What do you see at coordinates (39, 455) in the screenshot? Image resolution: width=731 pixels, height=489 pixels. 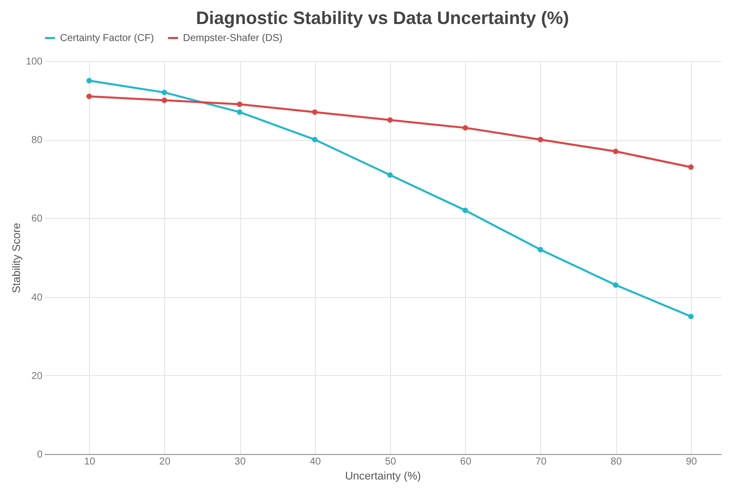 I see `y-tick-label: 0` at bounding box center [39, 455].